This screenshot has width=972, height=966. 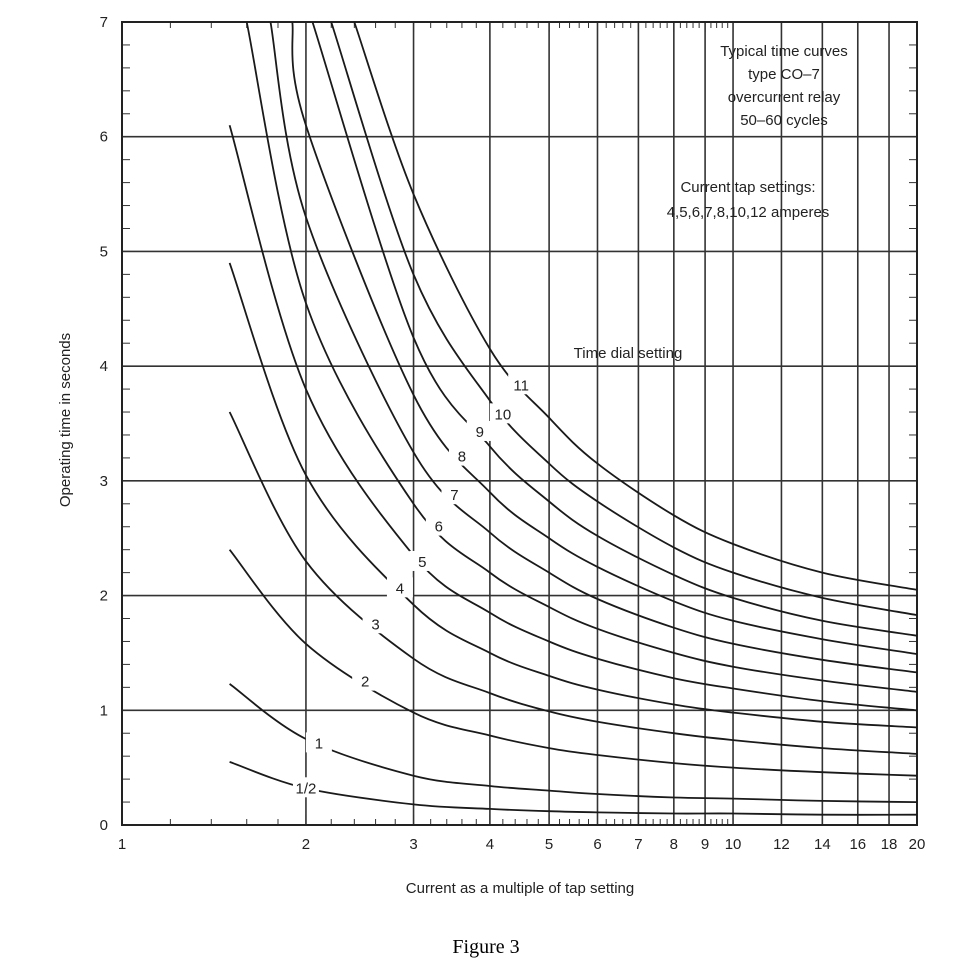 What do you see at coordinates (917, 844) in the screenshot?
I see `x-tick-label: 20` at bounding box center [917, 844].